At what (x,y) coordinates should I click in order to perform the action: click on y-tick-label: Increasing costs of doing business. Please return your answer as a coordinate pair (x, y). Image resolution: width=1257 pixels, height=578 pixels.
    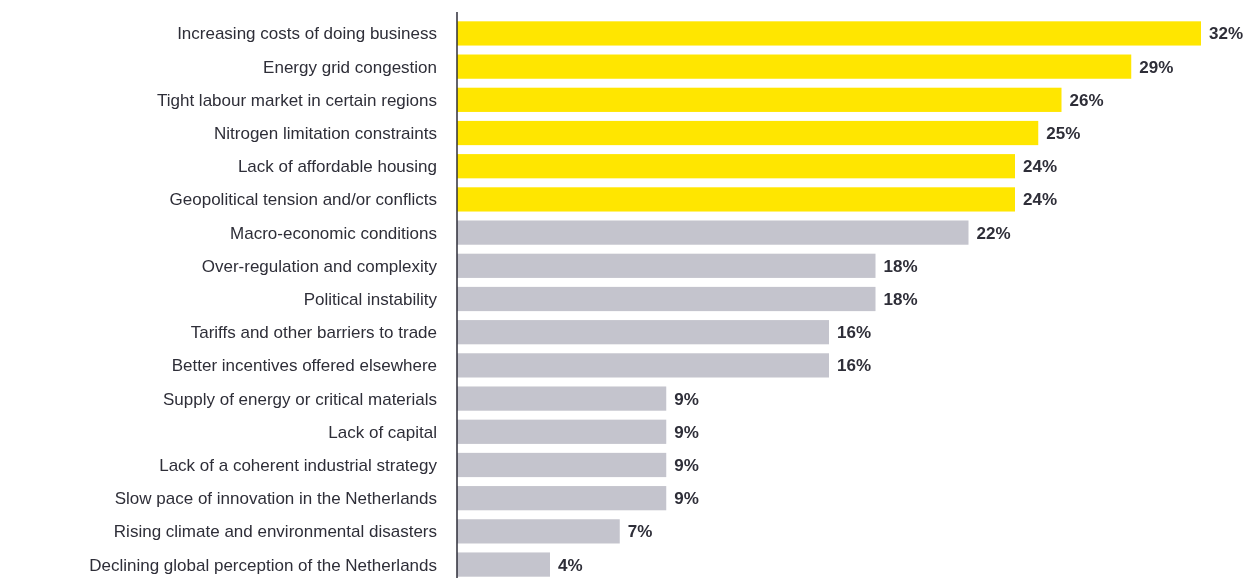
    Looking at the image, I should click on (307, 34).